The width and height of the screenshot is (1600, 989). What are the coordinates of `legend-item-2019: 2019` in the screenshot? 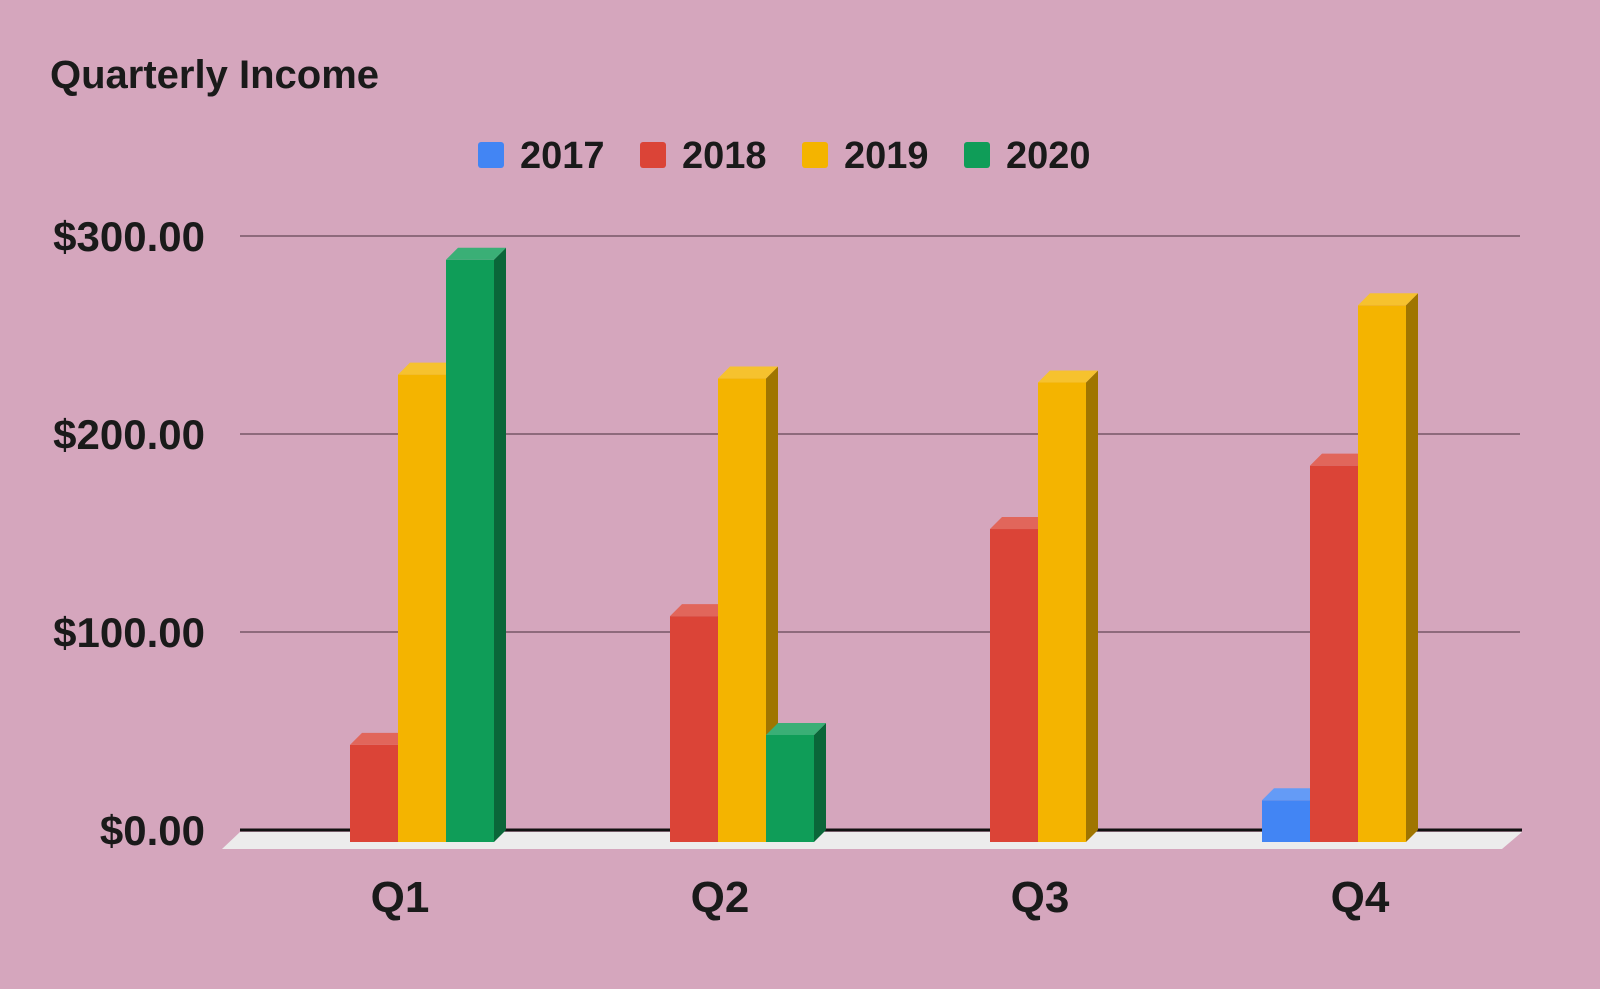 It's located at (865, 156).